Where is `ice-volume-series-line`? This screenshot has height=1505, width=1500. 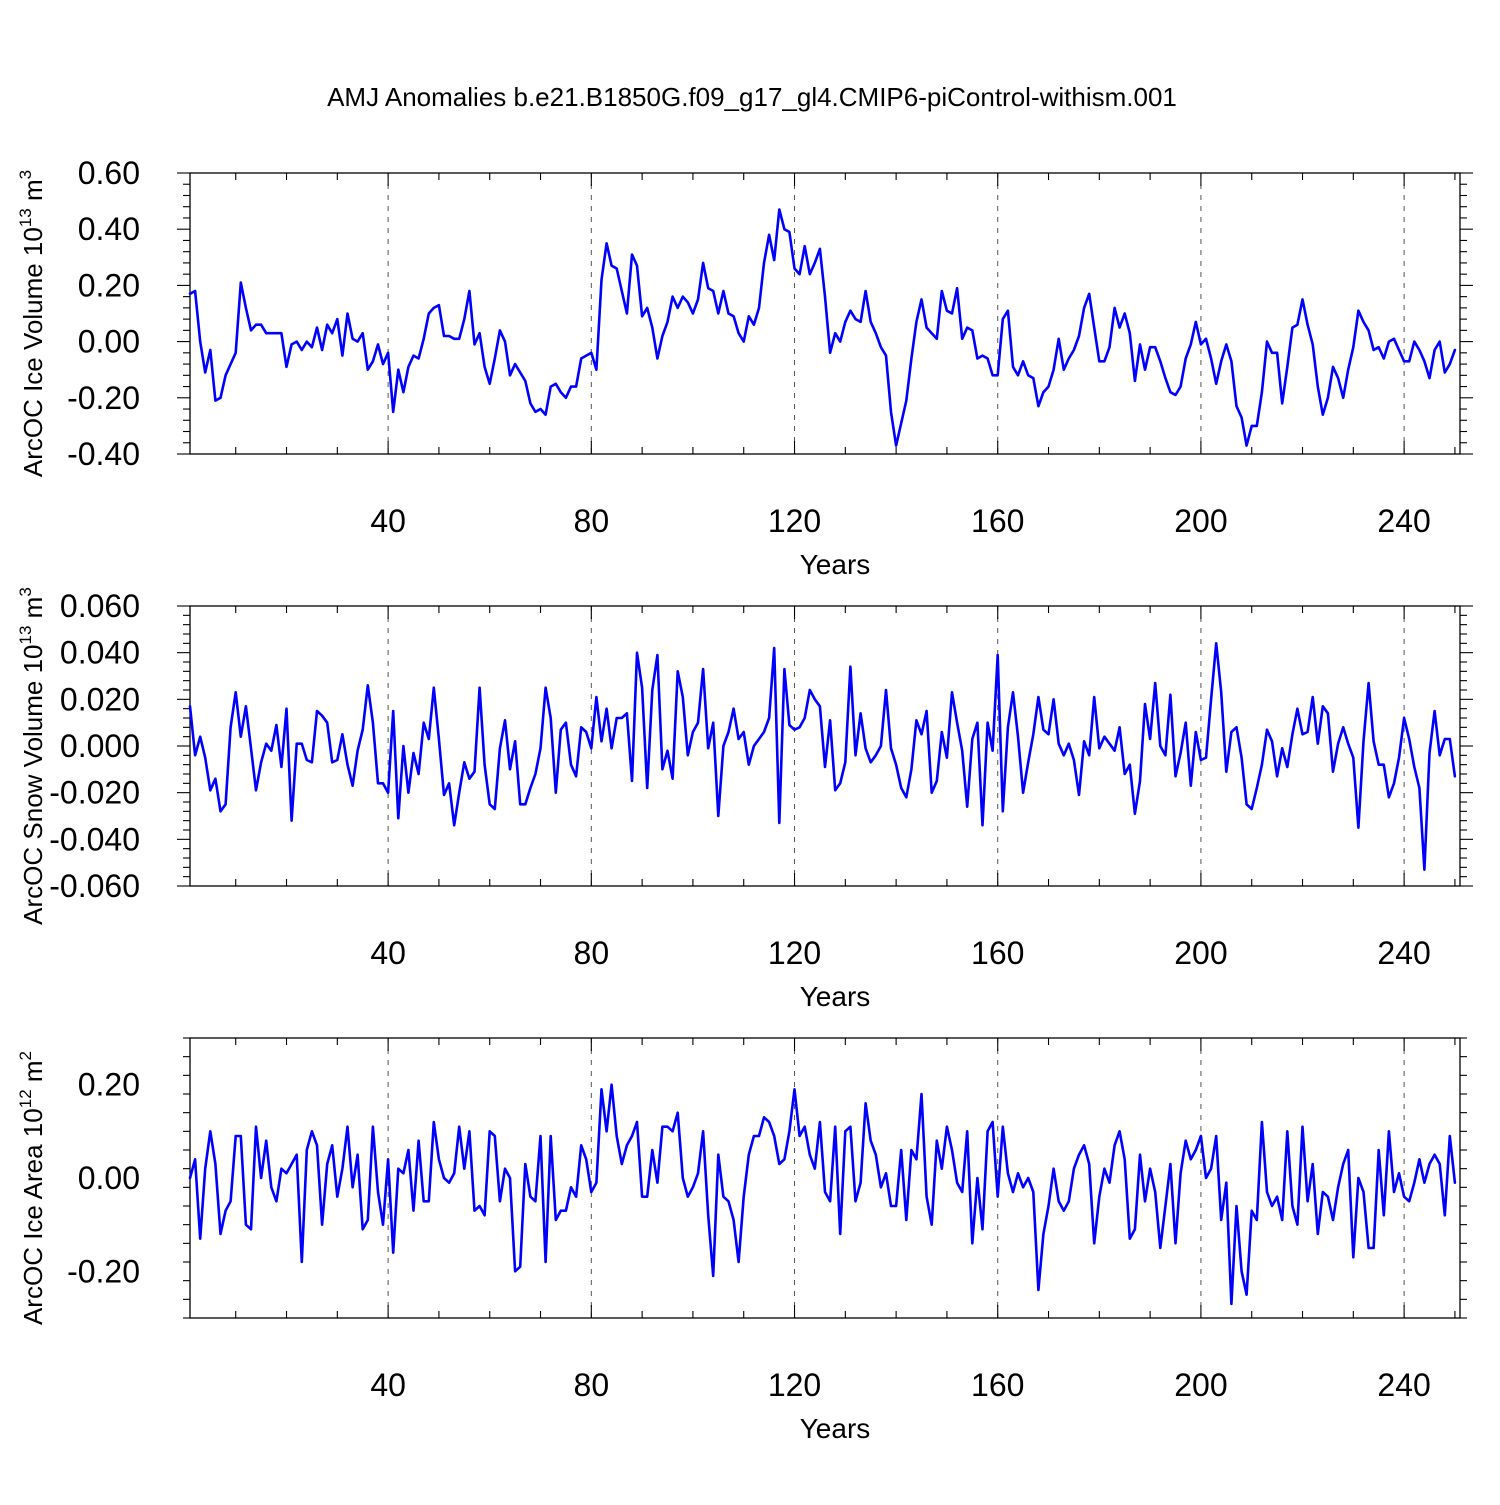 ice-volume-series-line is located at coordinates (822, 327).